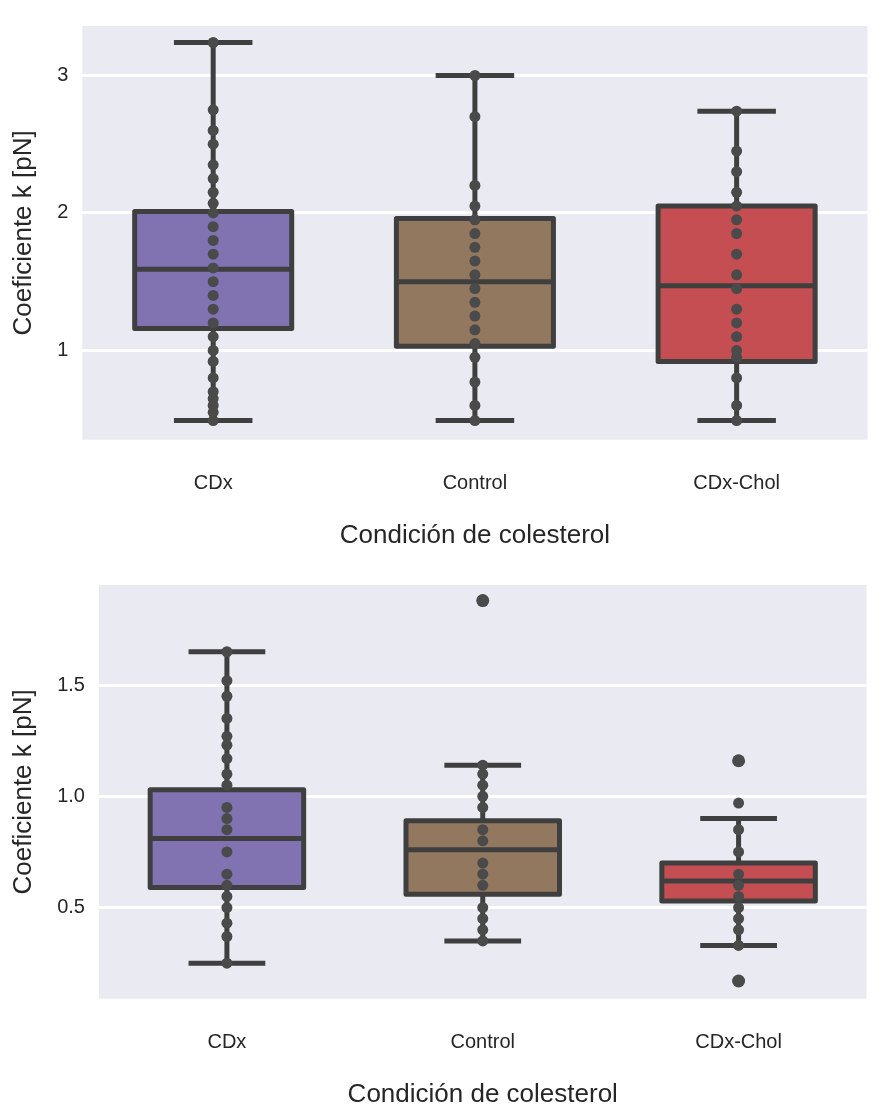  I want to click on y-tick-label: 0.5, so click(71, 906).